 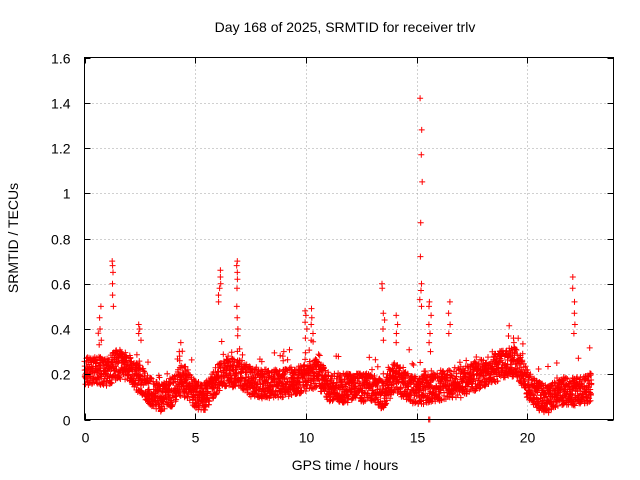 I want to click on y-tick-labels: 0 0.2 0.4 0.6 0.8 1 1.2 1.4 1.6, so click(x=61, y=240).